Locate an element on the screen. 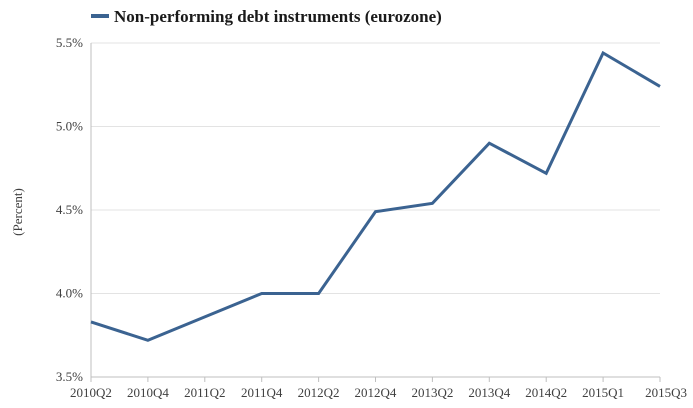  x-tick-label: 2012Q4 is located at coordinates (376, 392).